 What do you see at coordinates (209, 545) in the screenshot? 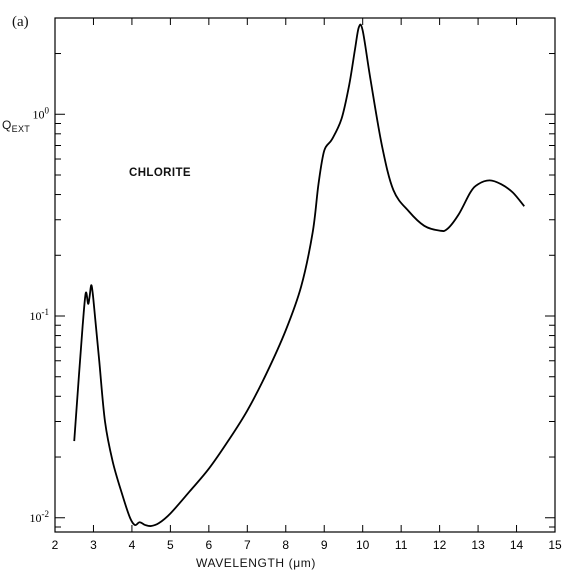
I see `x-tick-label: 6` at bounding box center [209, 545].